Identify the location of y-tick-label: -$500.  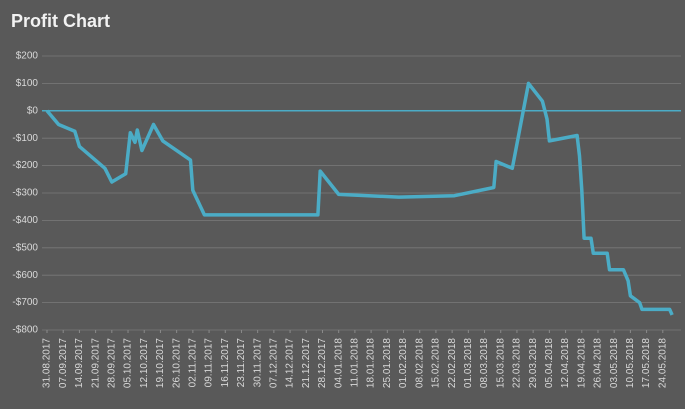
(25, 247).